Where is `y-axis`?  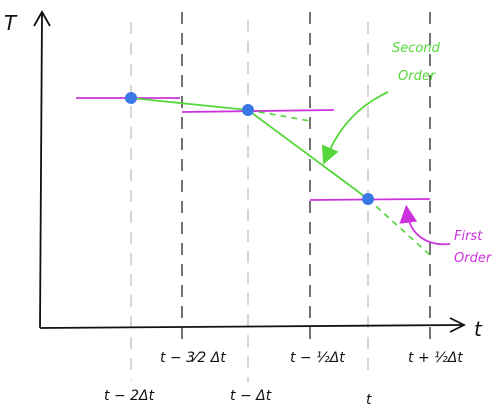 y-axis is located at coordinates (41, 171).